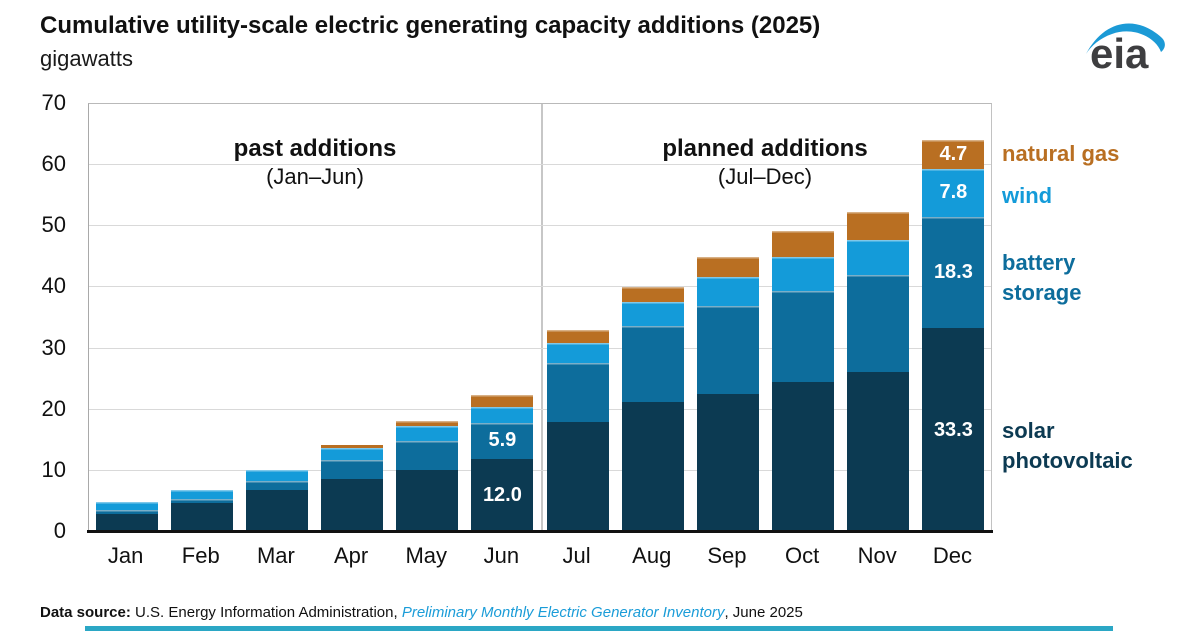 This screenshot has height=633, width=1188. Describe the element at coordinates (276, 500) in the screenshot. I see `bar-mar` at that location.